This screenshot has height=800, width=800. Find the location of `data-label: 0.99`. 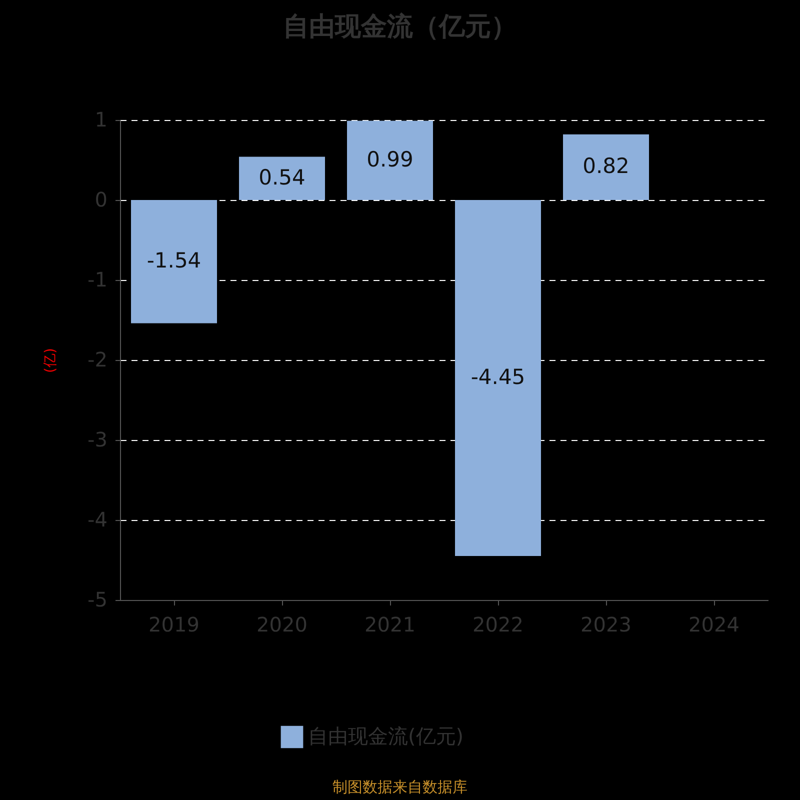

data-label: 0.99 is located at coordinates (390, 159).